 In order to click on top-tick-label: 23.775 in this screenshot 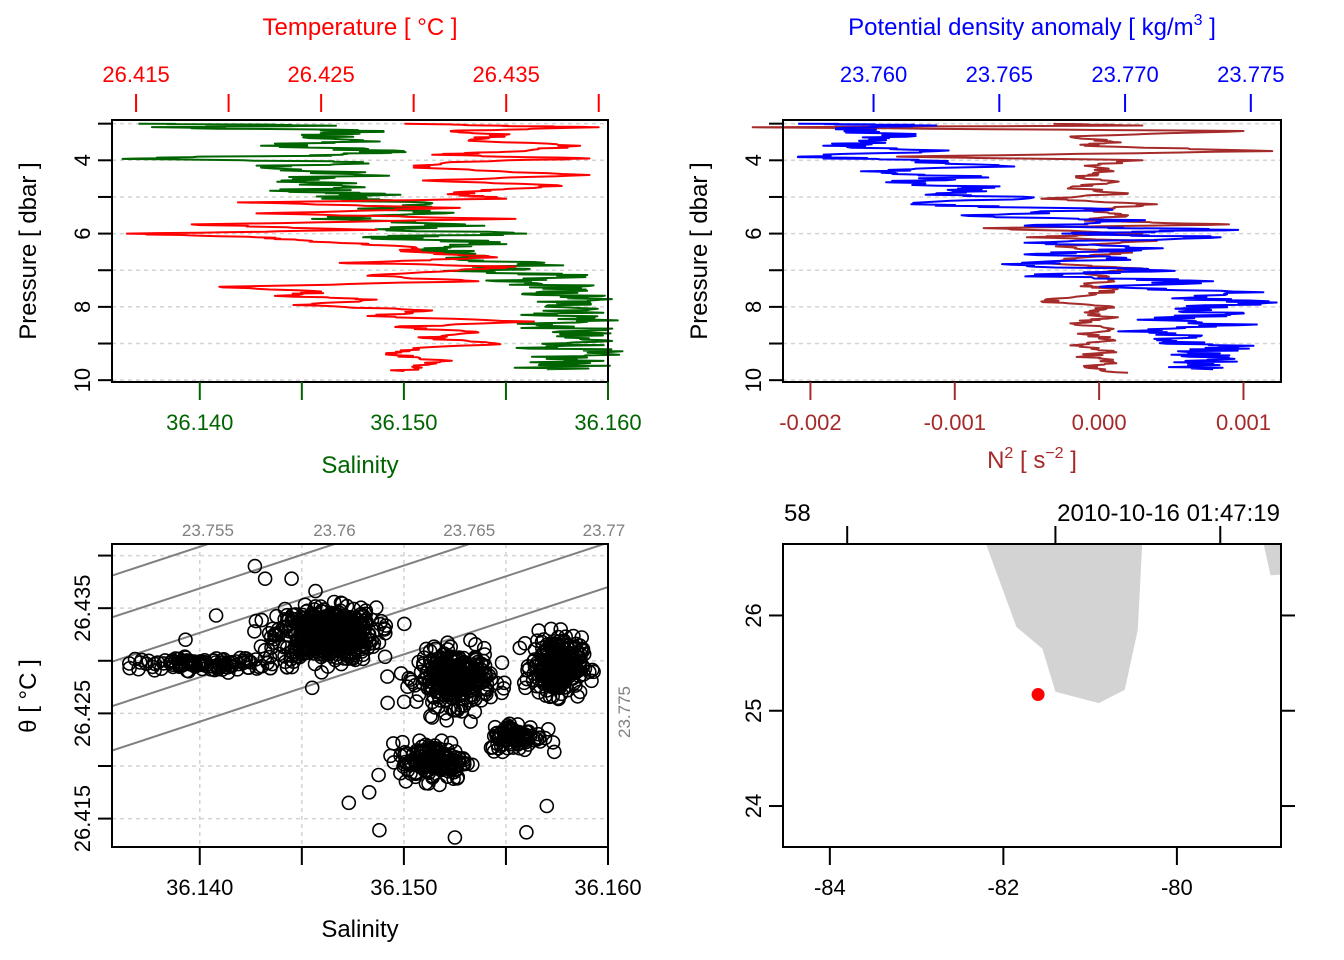, I will do `click(1250, 74)`.